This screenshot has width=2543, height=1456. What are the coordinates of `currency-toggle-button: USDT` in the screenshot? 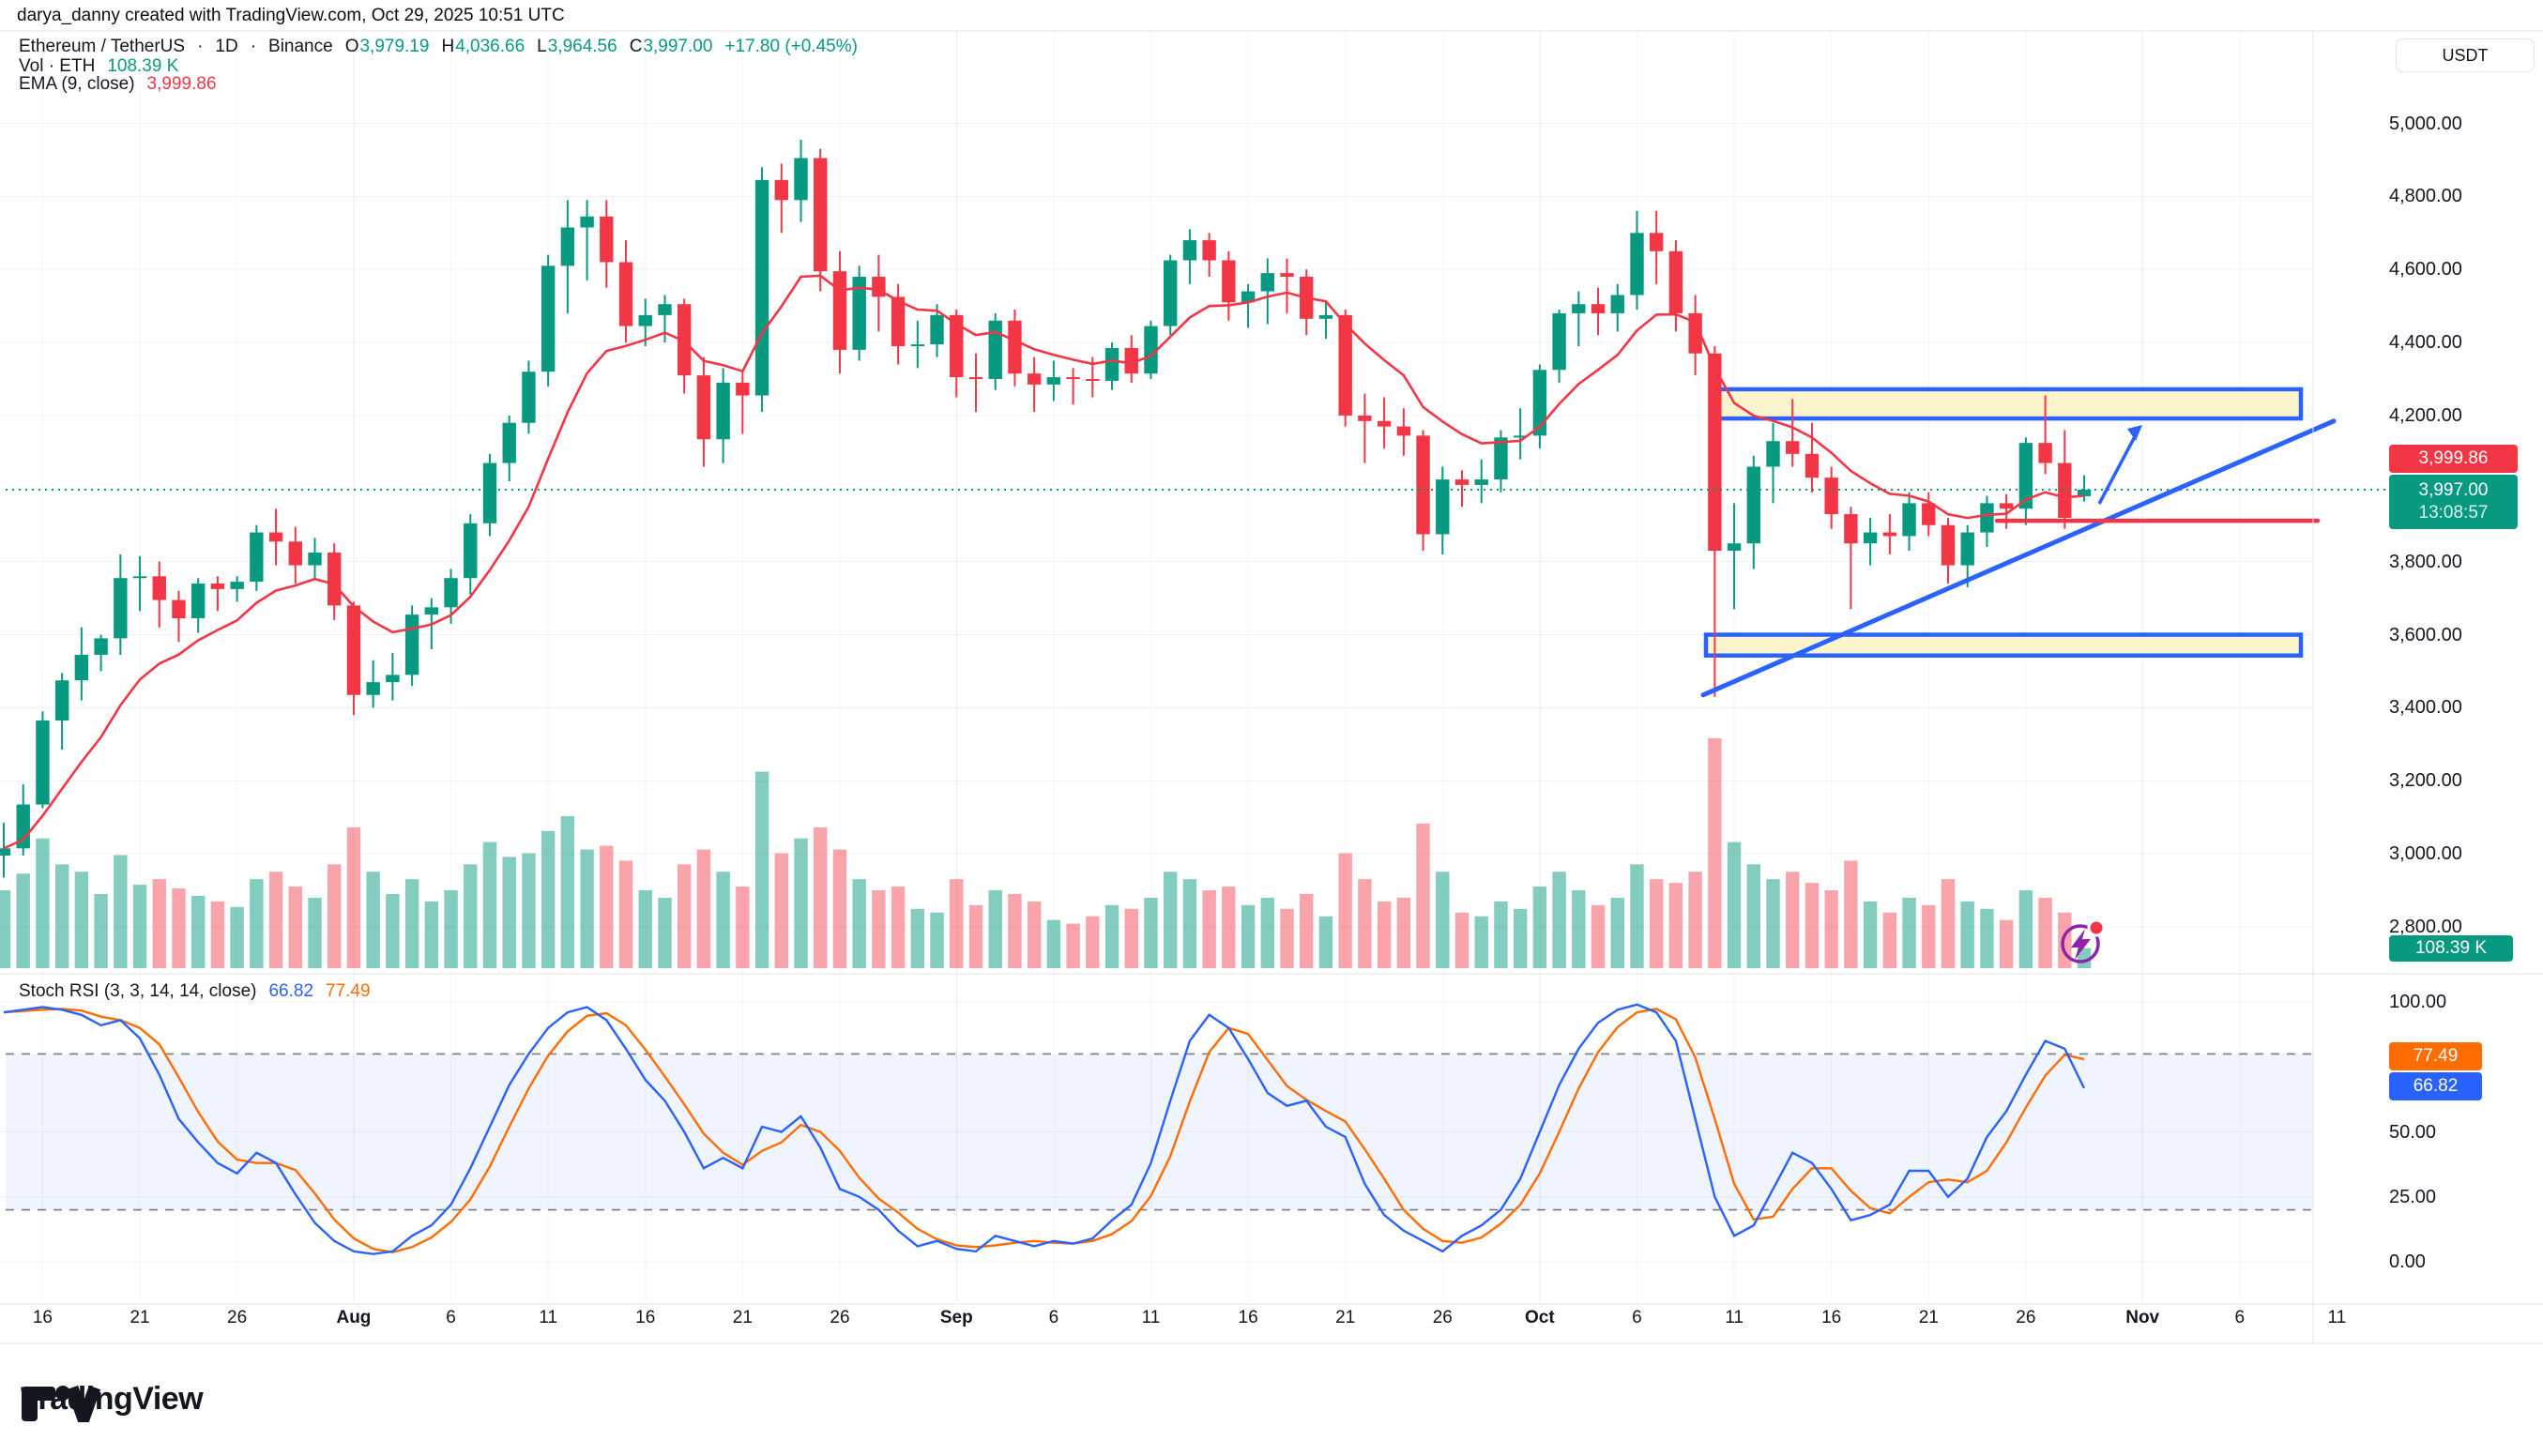 It's located at (2465, 55).